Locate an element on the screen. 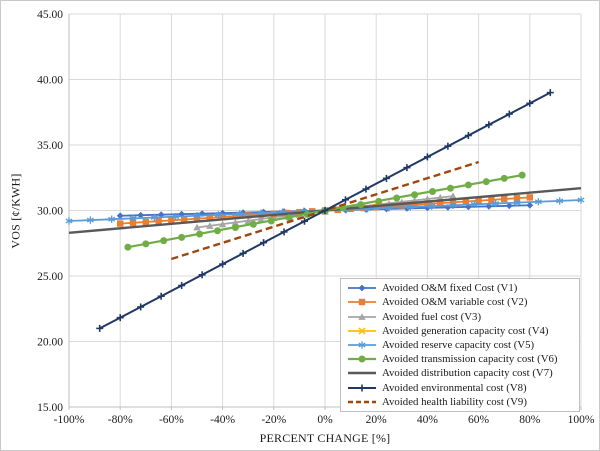 The height and width of the screenshot is (451, 600). y-axis-title: VOS [¢/KWH] is located at coordinates (15, 211).